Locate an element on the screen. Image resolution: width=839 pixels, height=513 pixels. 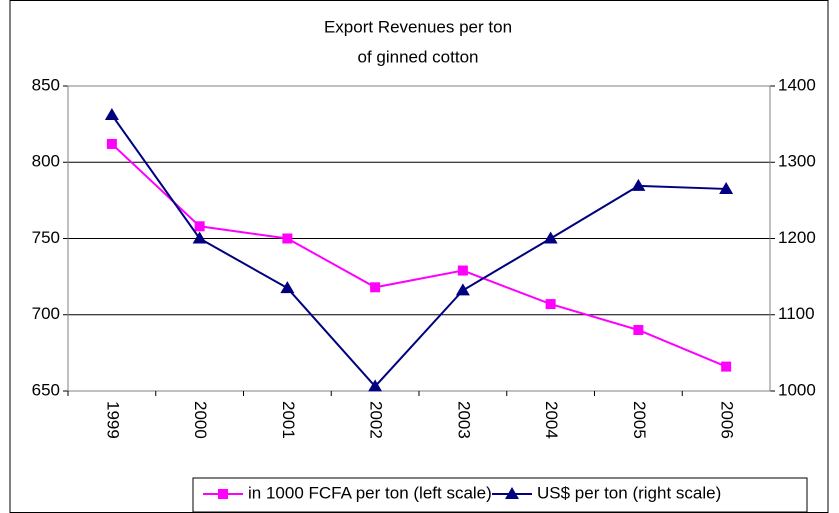
legend-label: in 1000 FCFA per ton (left scale) is located at coordinates (370, 492).